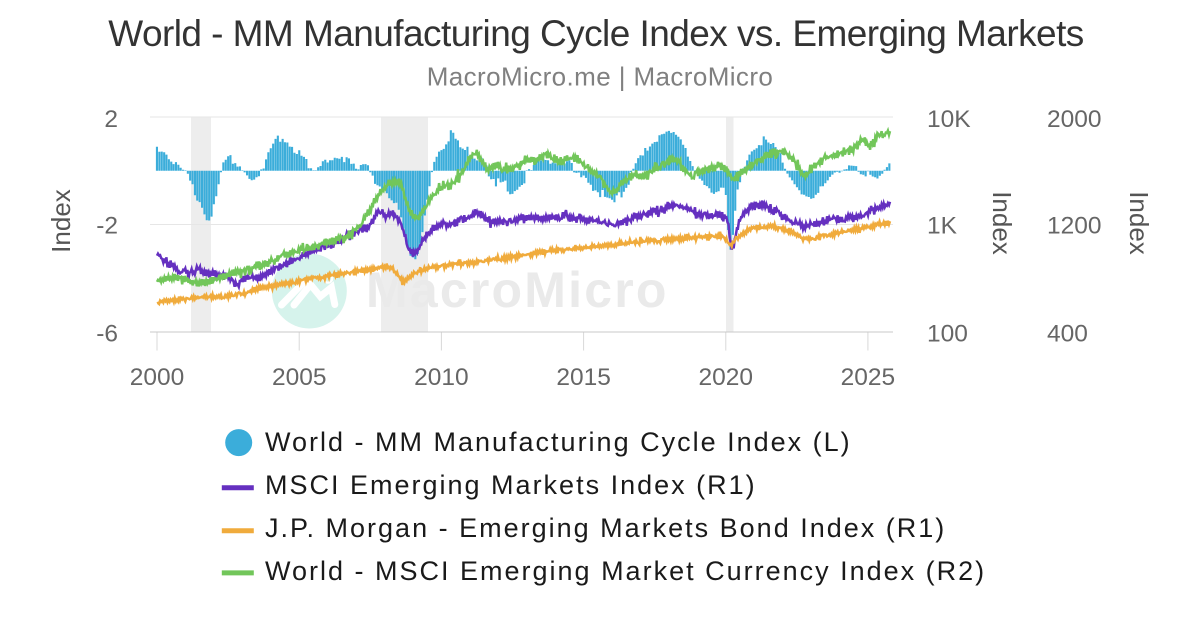  What do you see at coordinates (949, 119) in the screenshot?
I see `svg-text: 10K` at bounding box center [949, 119].